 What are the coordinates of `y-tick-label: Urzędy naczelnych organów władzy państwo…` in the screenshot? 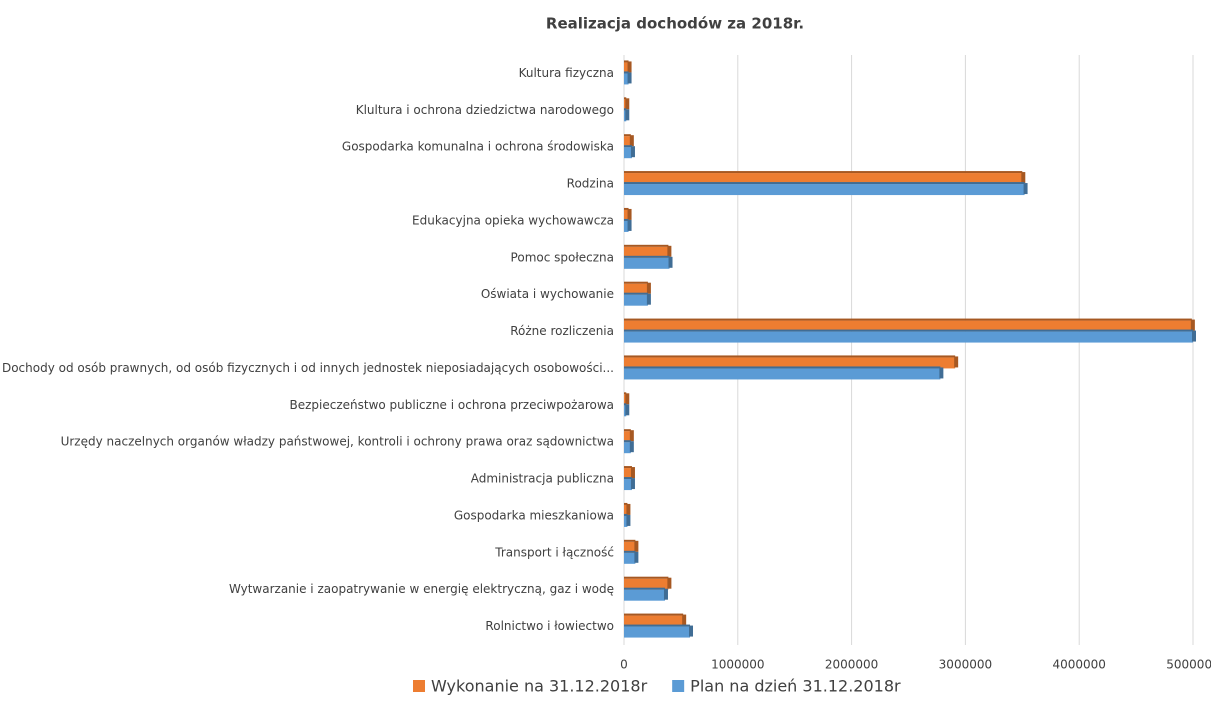 It's located at (337, 442).